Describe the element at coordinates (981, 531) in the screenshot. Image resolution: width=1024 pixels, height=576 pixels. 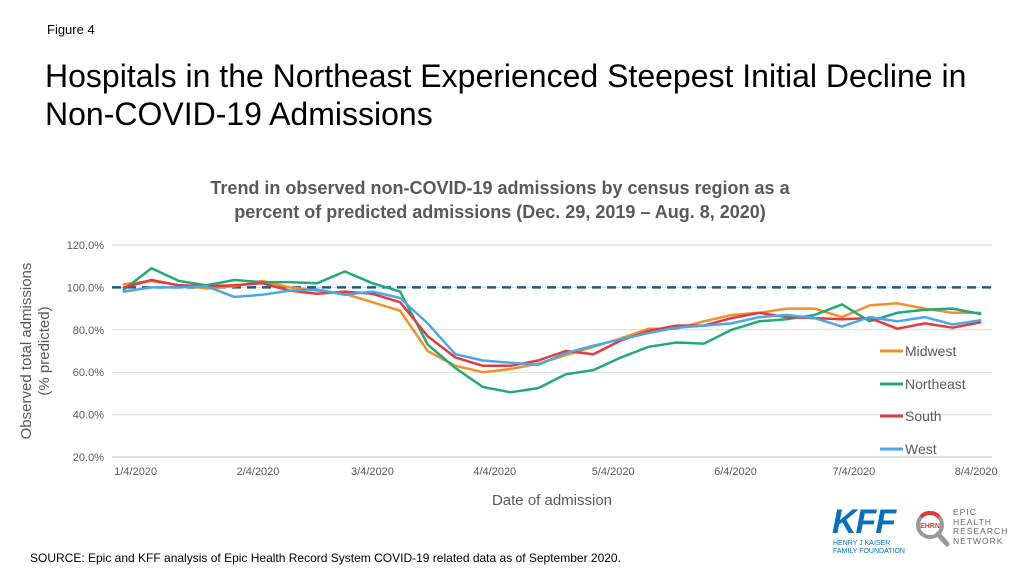
I see `ehrn-line-3: RESEARCH` at that location.